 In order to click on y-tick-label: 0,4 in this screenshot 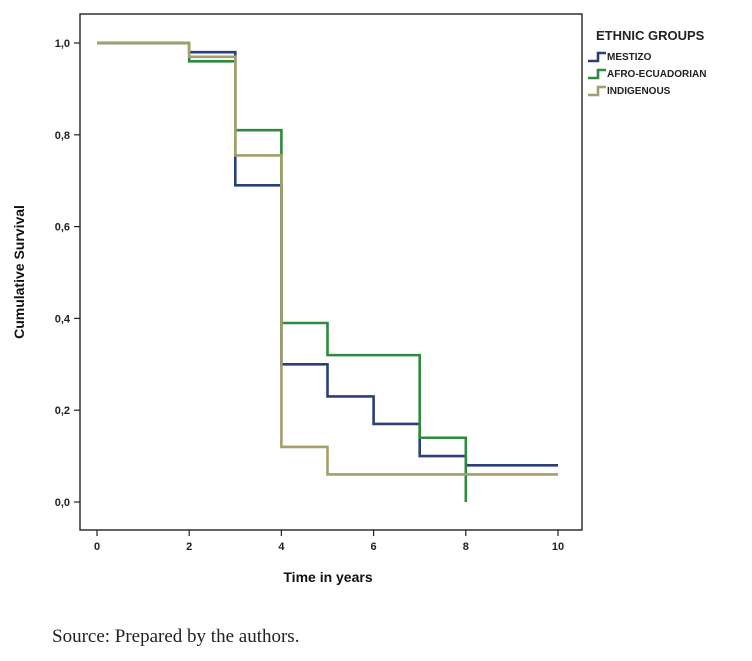, I will do `click(63, 319)`.